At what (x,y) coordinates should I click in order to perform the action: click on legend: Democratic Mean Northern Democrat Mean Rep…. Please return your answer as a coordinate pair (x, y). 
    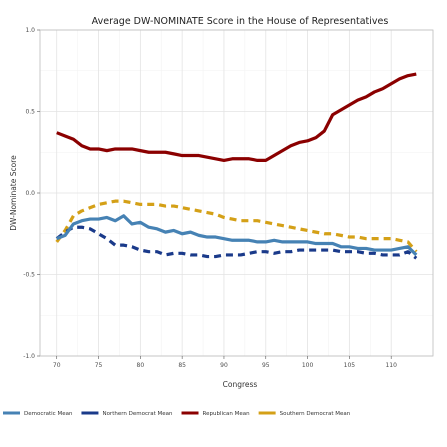
    Looking at the image, I should click on (177, 414).